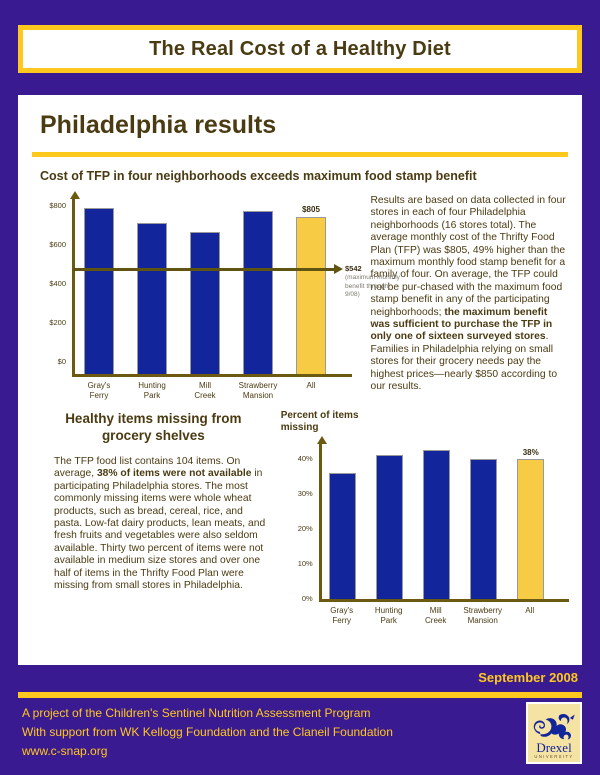 The image size is (600, 775). What do you see at coordinates (436, 524) in the screenshot?
I see `chart2-bar-mill-creek` at bounding box center [436, 524].